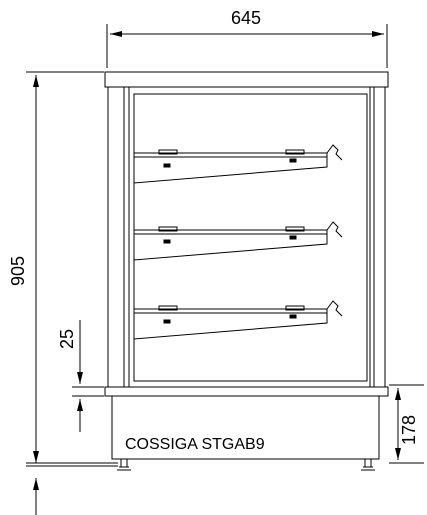 This screenshot has height=515, width=427. I want to click on width-dimension, so click(247, 46).